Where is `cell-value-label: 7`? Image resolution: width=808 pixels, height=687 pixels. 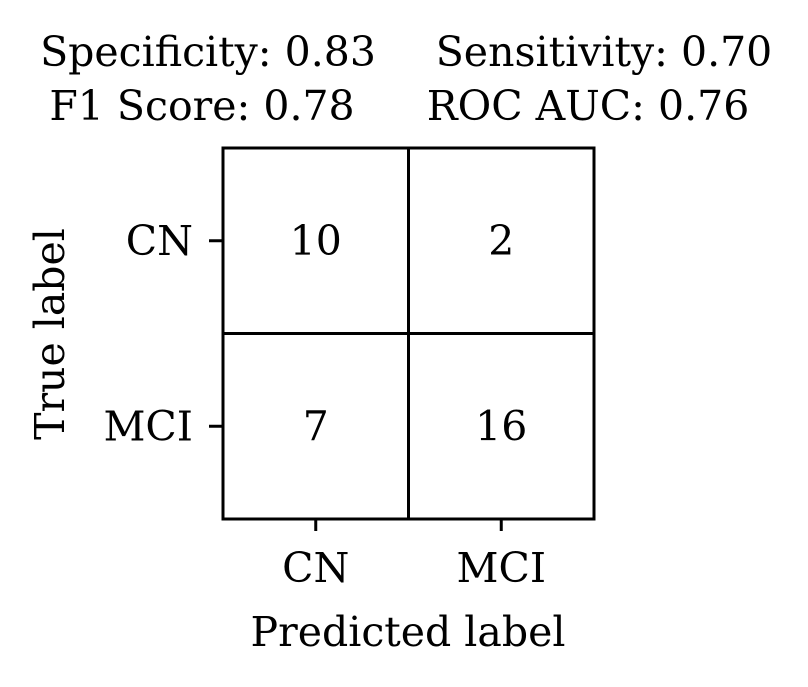
cell-value-label: 7 is located at coordinates (316, 426).